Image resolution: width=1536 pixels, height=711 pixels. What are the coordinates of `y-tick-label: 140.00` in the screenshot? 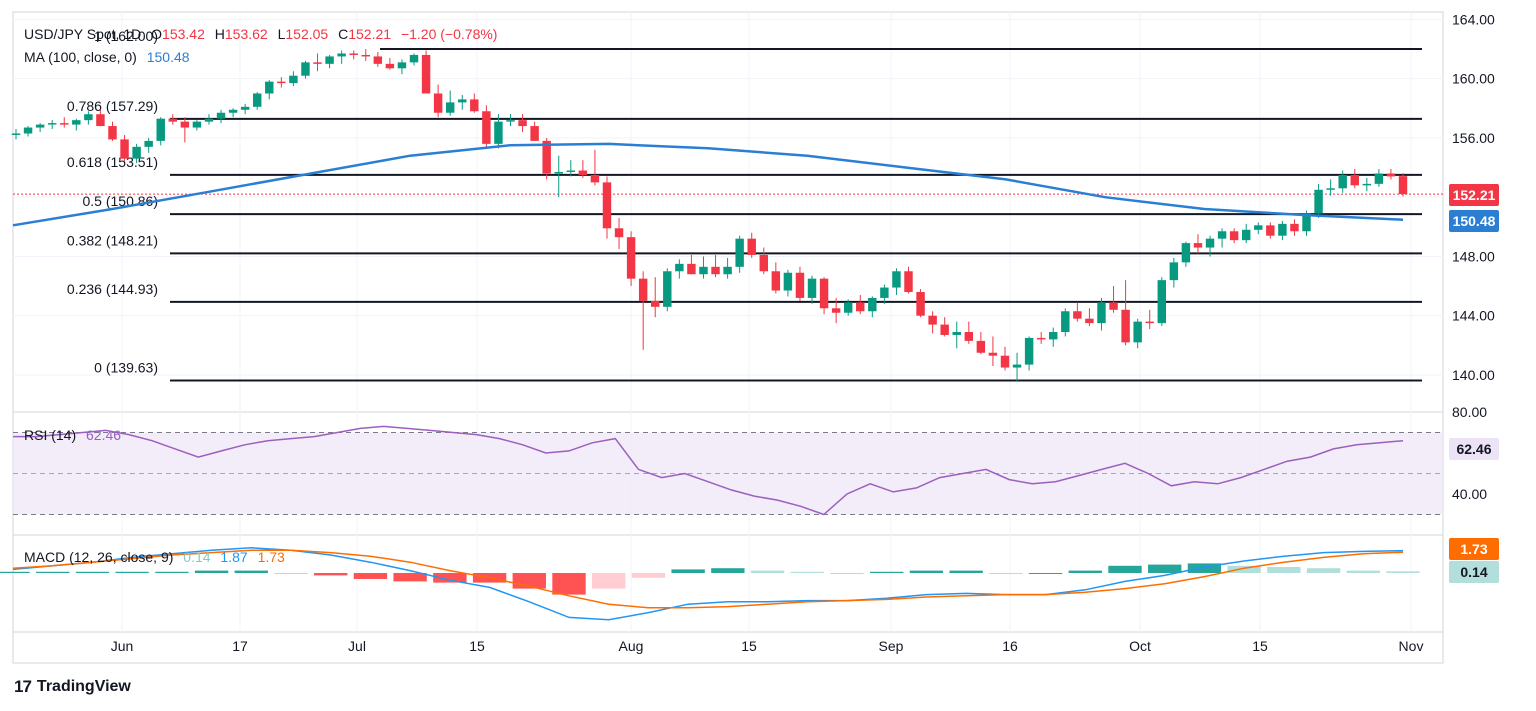 It's located at (1473, 375).